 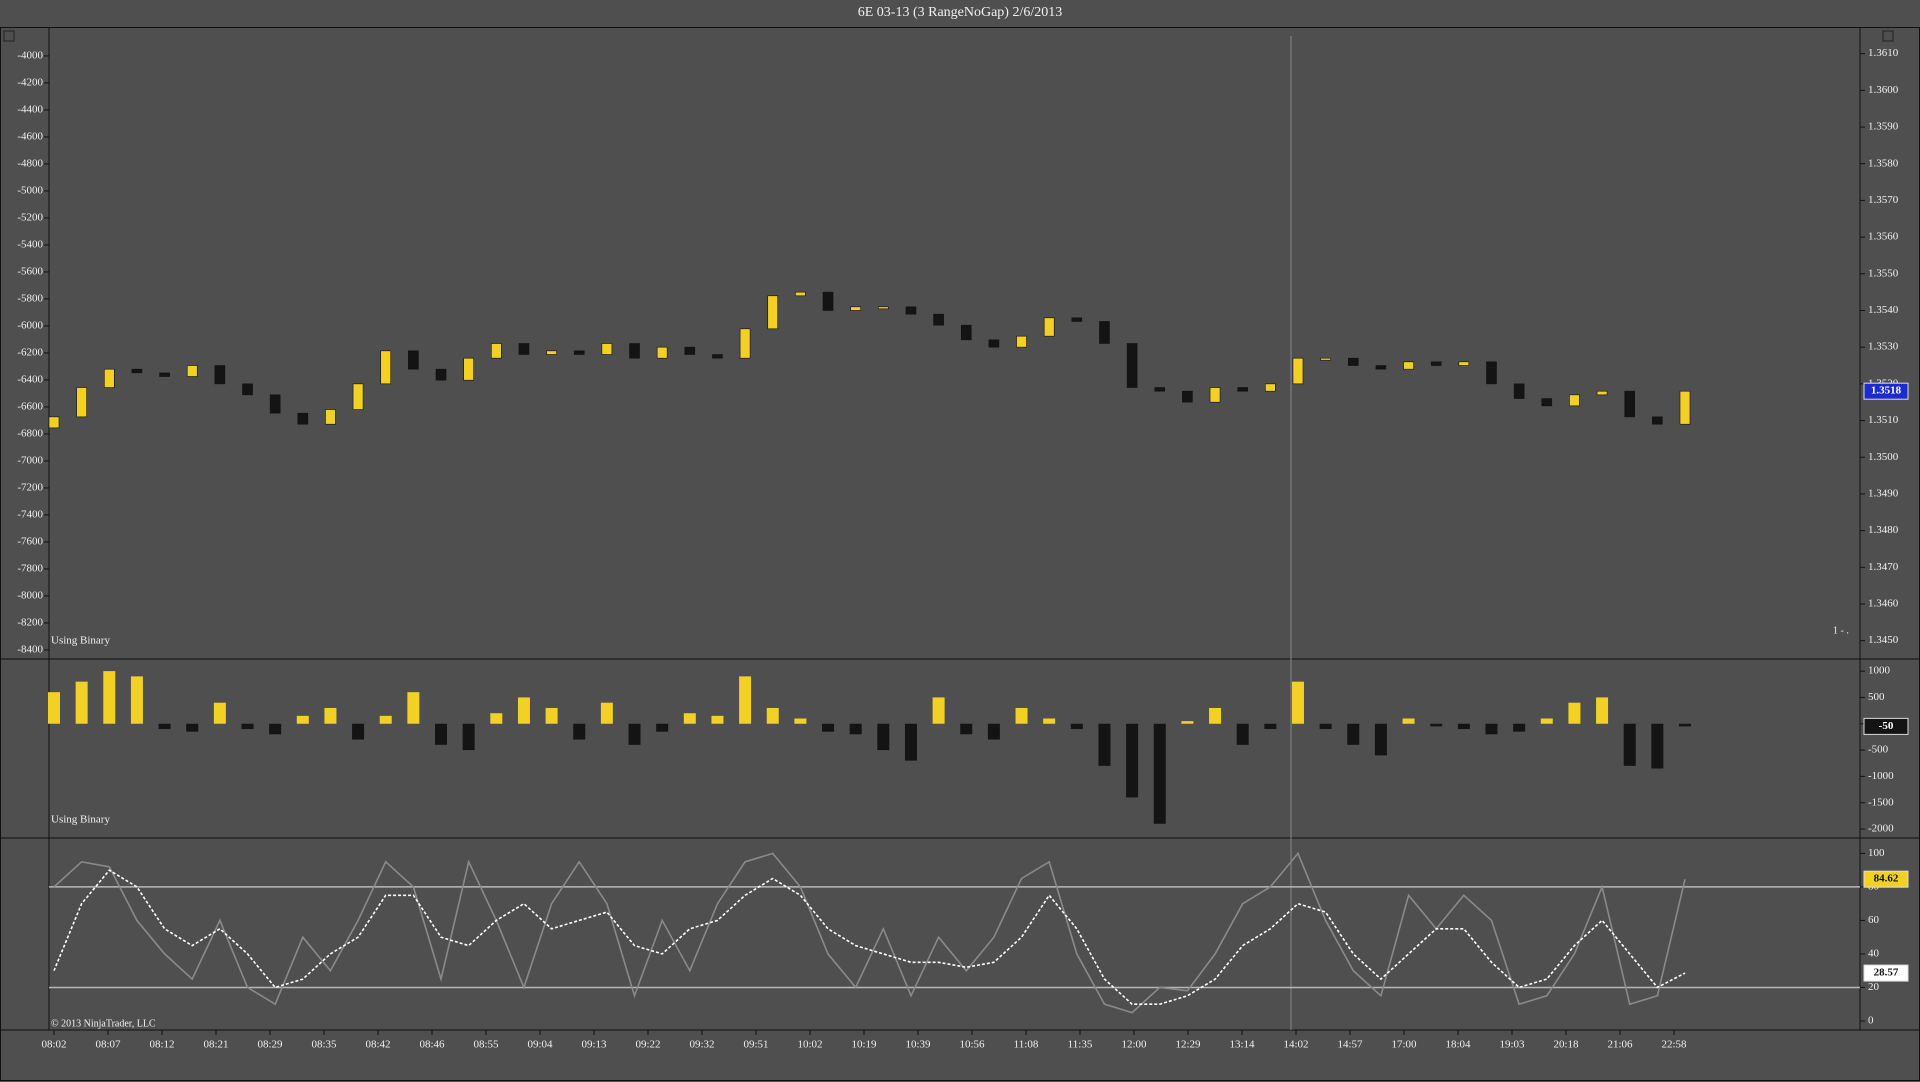 What do you see at coordinates (1874, 953) in the screenshot?
I see `y-tick-label: 40` at bounding box center [1874, 953].